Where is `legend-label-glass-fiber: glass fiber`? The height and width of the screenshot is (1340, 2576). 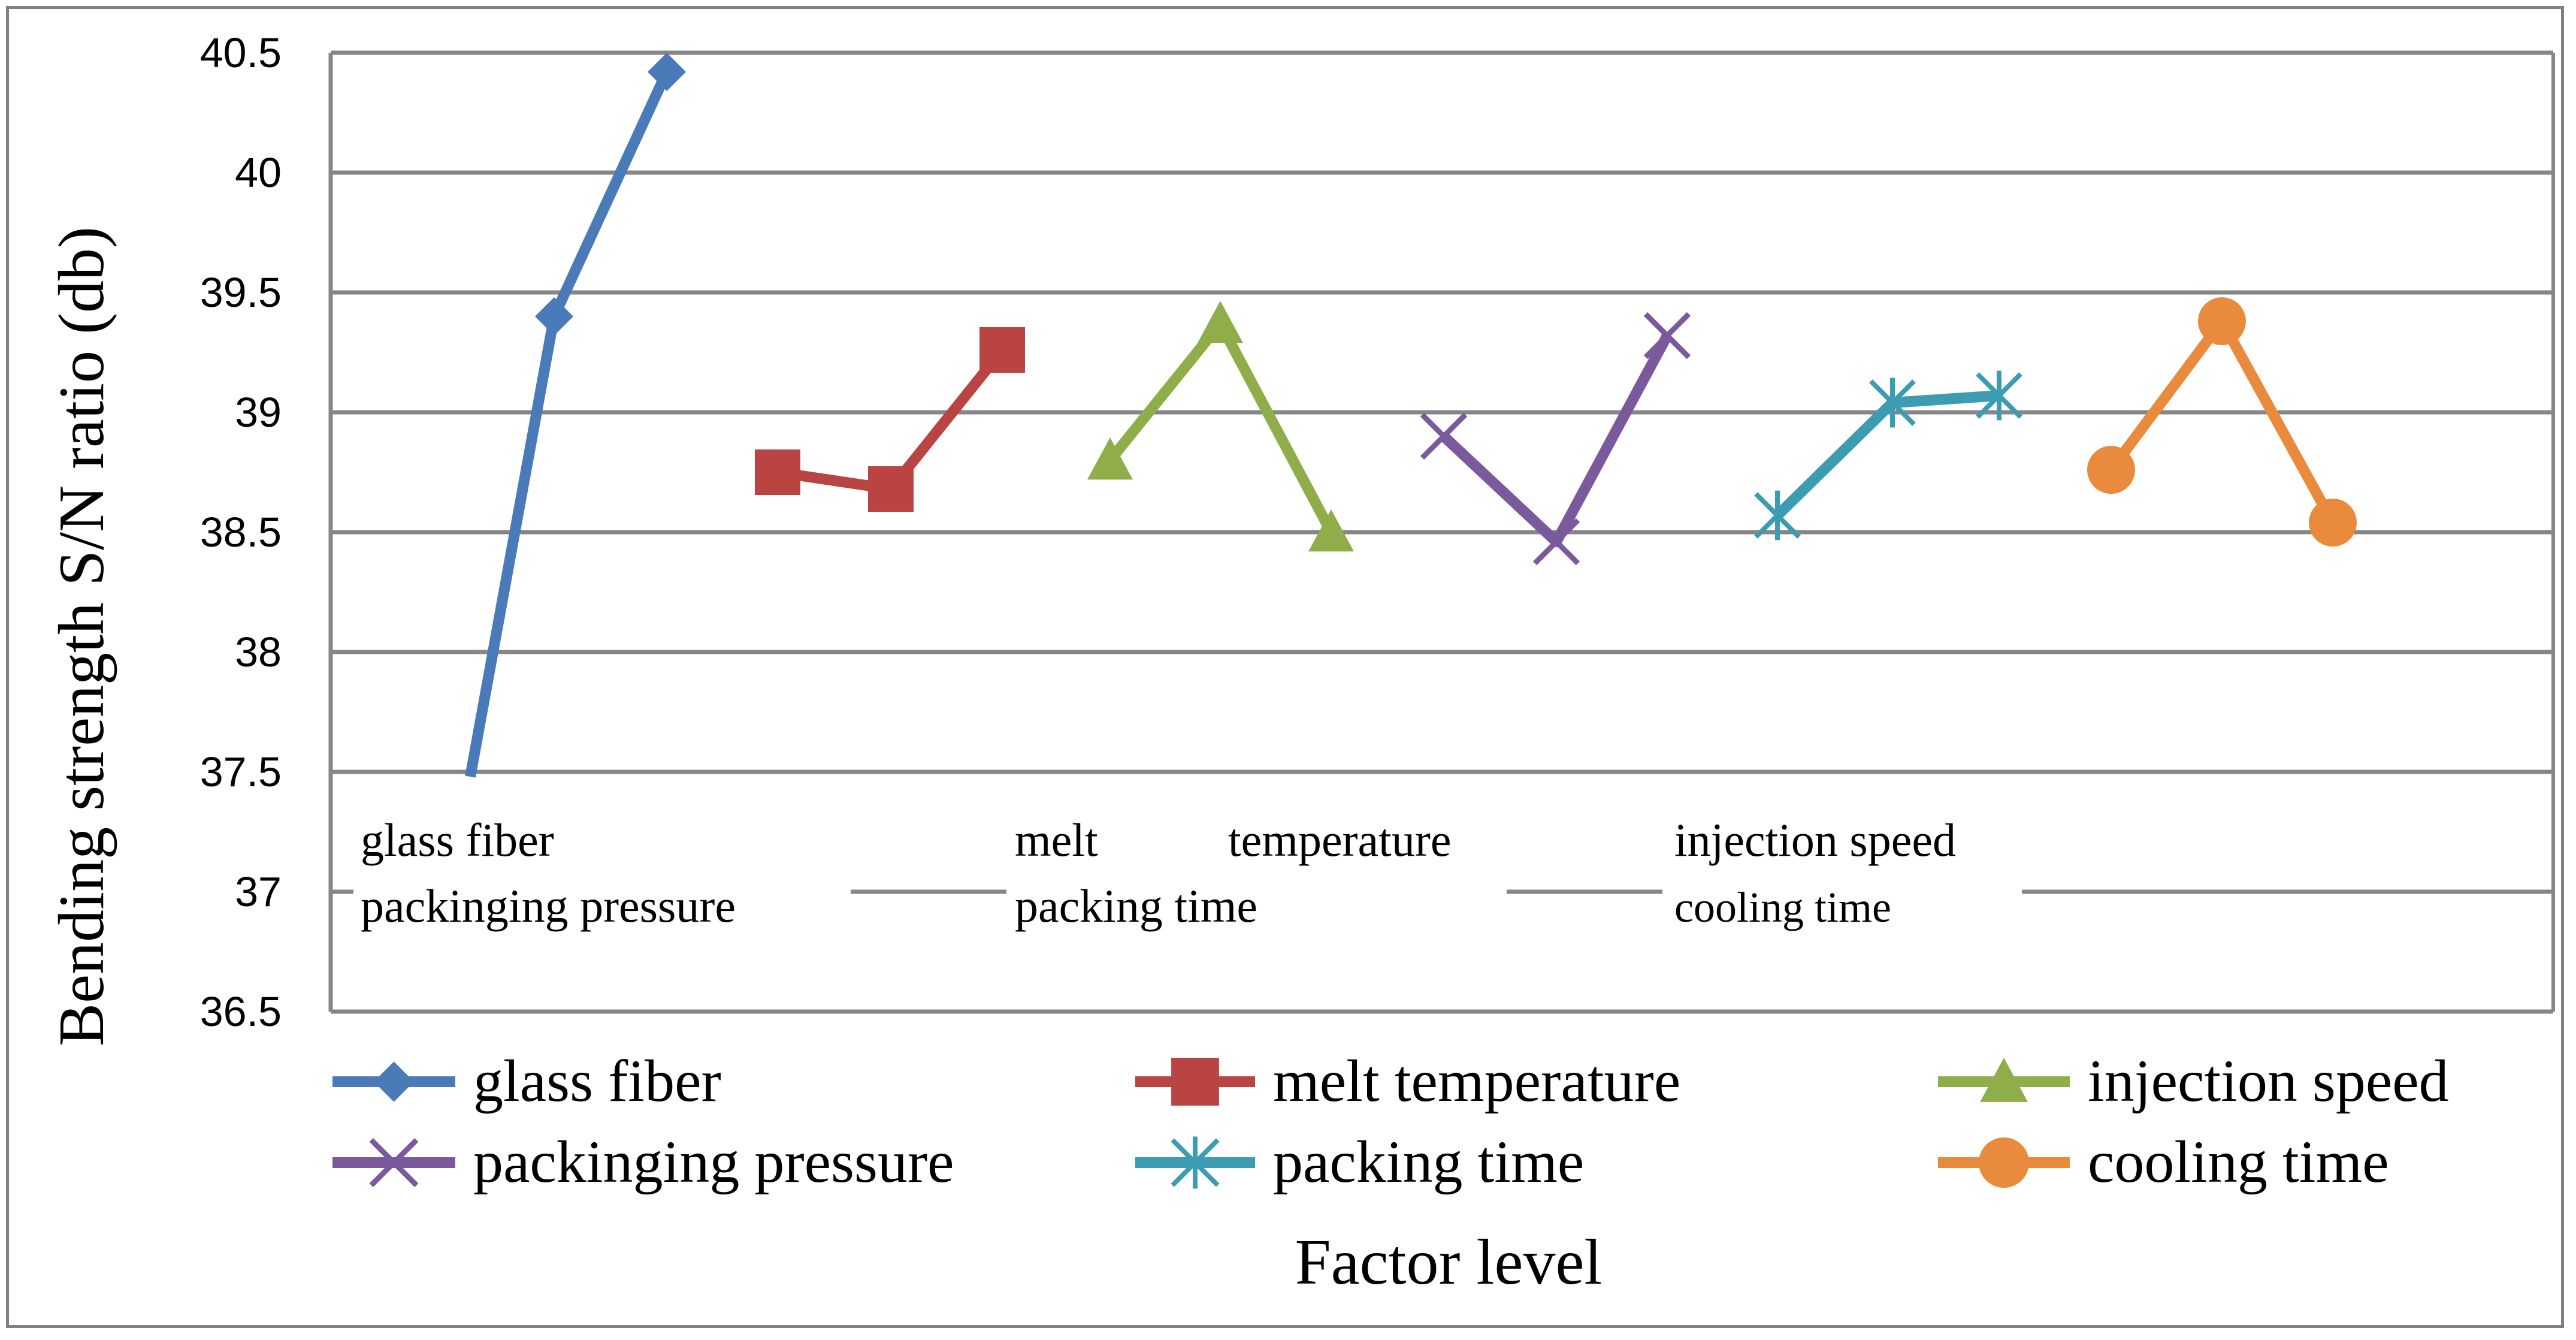 legend-label-glass-fiber: glass fiber is located at coordinates (597, 1081).